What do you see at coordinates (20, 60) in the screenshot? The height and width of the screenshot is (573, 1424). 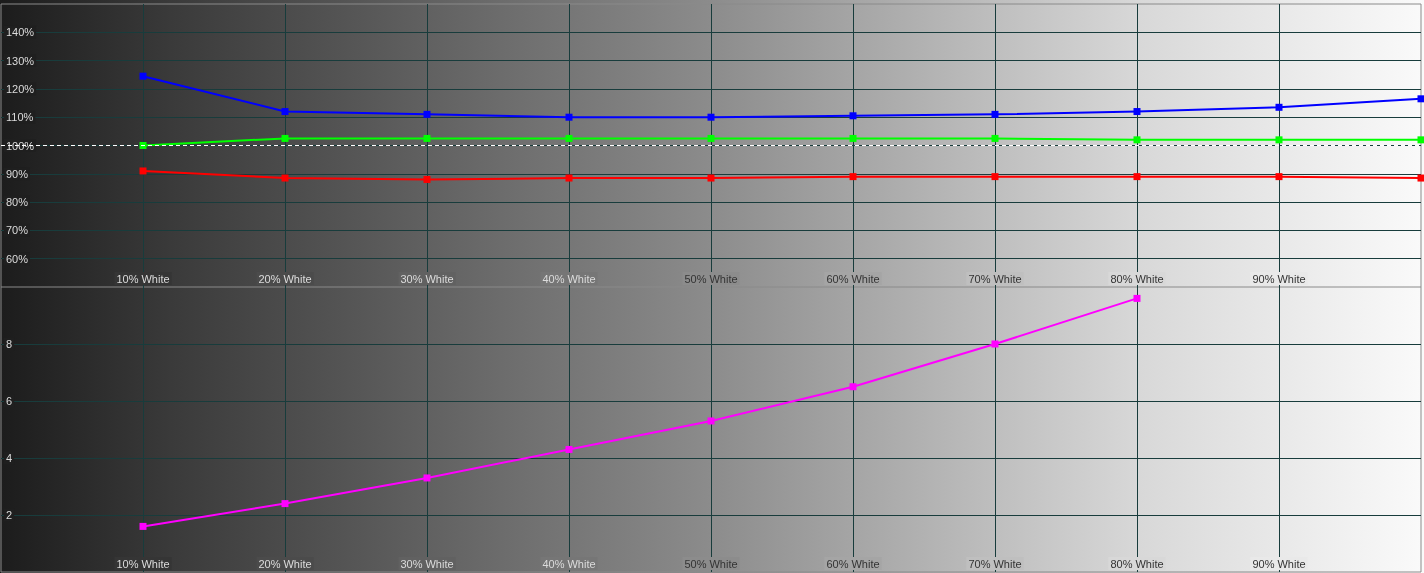 I see `y-tick-label: 130%` at bounding box center [20, 60].